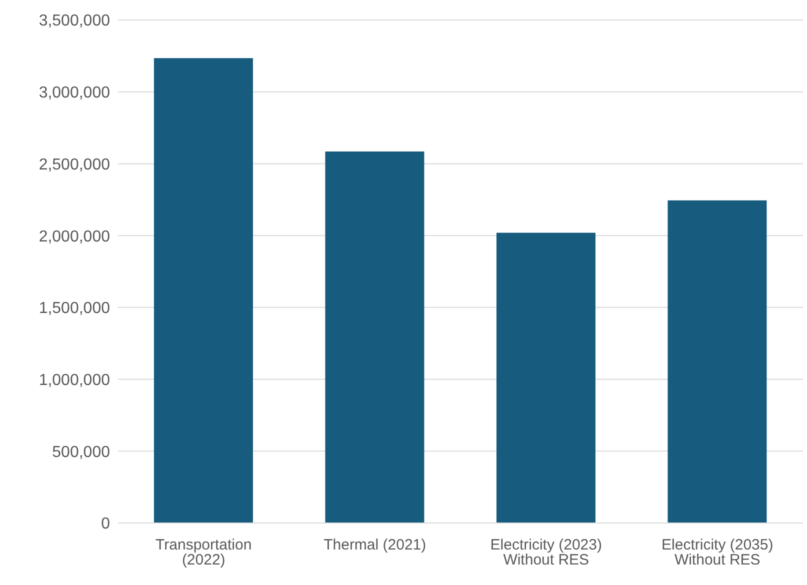  What do you see at coordinates (81, 452) in the screenshot?
I see `y-tick-label: 500,000` at bounding box center [81, 452].